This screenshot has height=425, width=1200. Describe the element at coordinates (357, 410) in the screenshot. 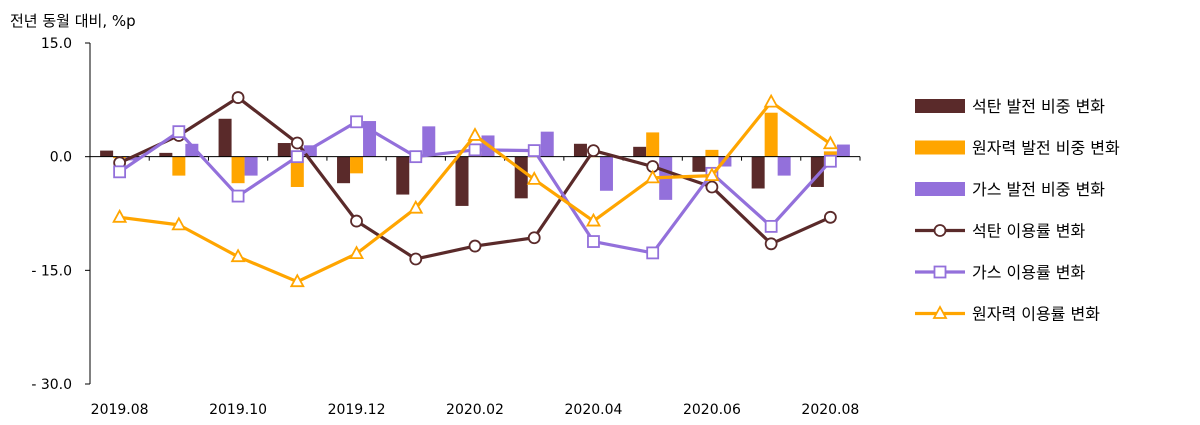

I see `x-tick-label-4: 2019.12` at that location.